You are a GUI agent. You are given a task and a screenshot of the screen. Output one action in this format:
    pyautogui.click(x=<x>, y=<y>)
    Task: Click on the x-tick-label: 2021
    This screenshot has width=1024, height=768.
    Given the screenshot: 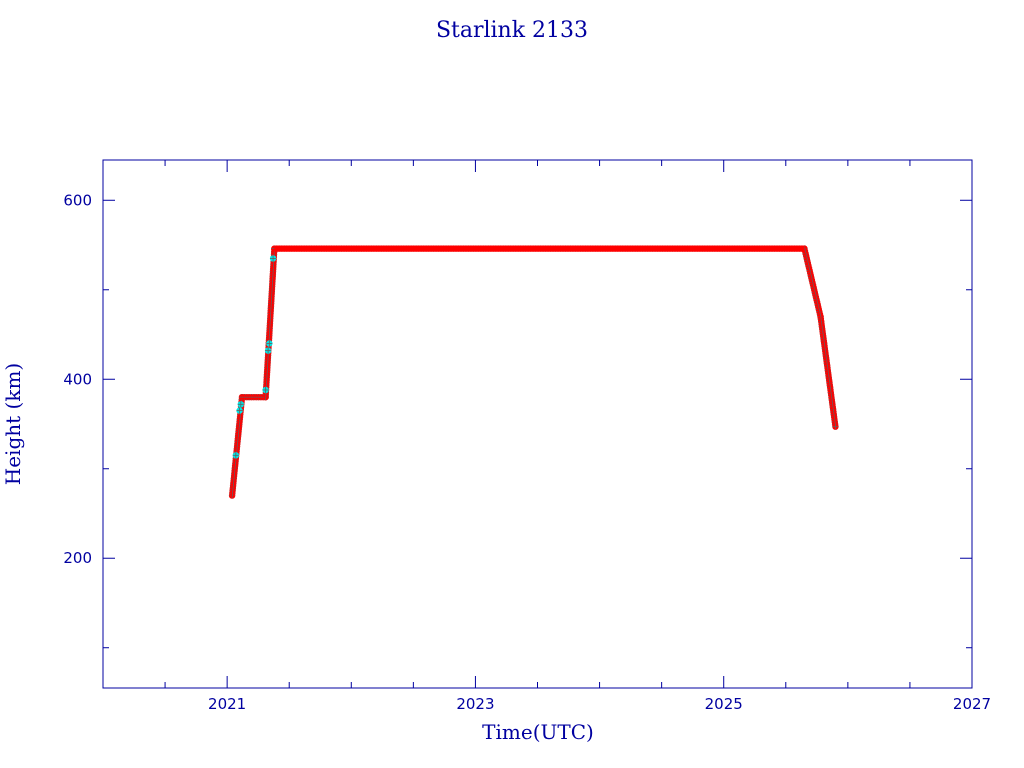 What is the action you would take?
    pyautogui.click(x=227, y=704)
    